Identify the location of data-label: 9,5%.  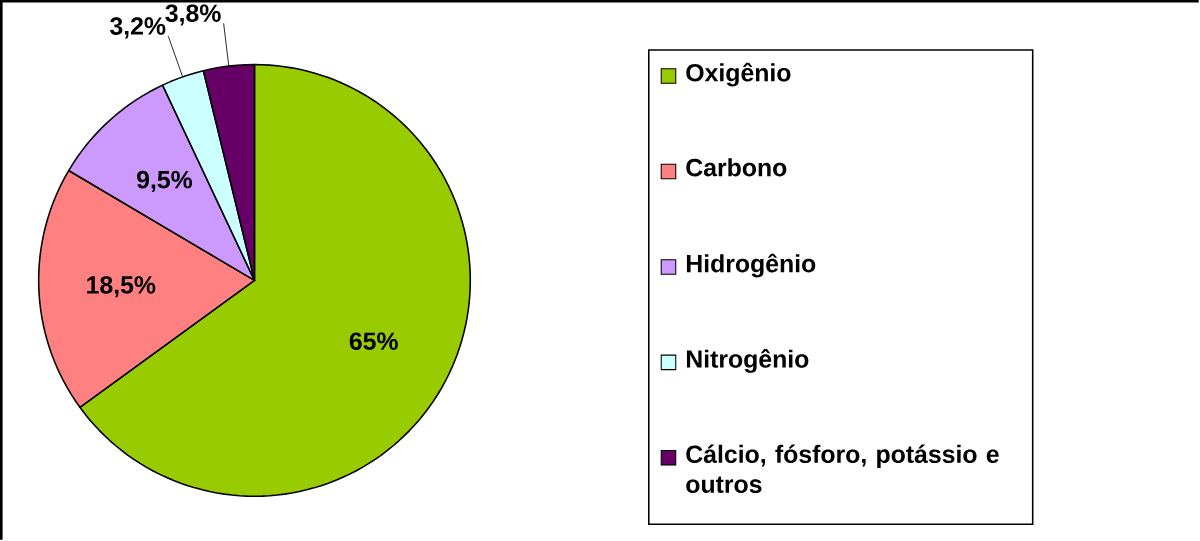
(165, 181).